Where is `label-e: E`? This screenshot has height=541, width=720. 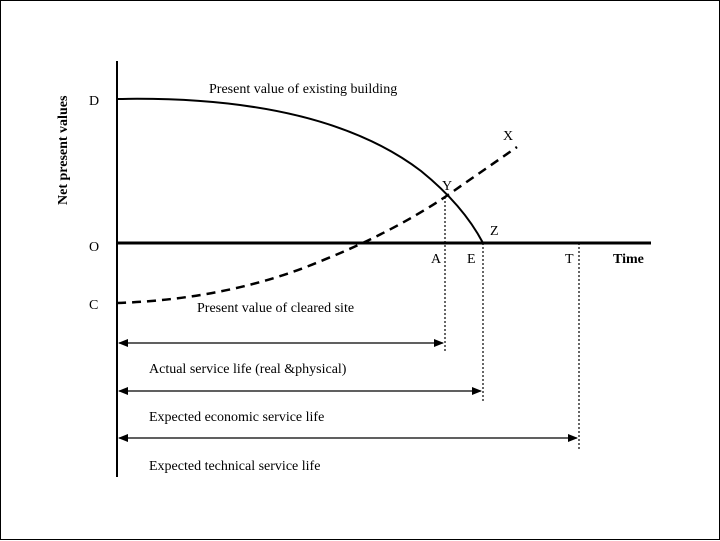 label-e: E is located at coordinates (471, 259).